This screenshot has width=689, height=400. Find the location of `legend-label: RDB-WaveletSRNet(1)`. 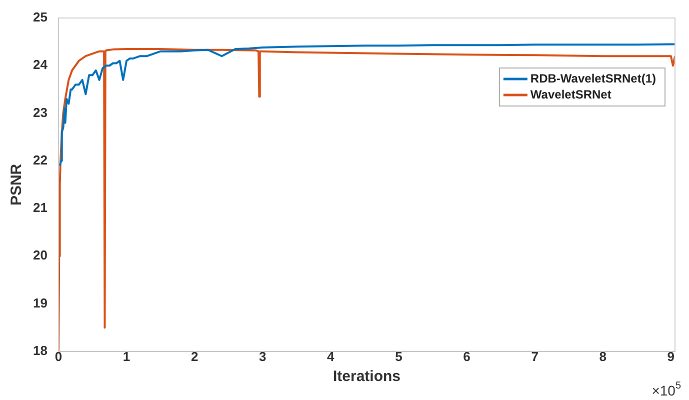

legend-label: RDB-WaveletSRNet(1) is located at coordinates (593, 78).